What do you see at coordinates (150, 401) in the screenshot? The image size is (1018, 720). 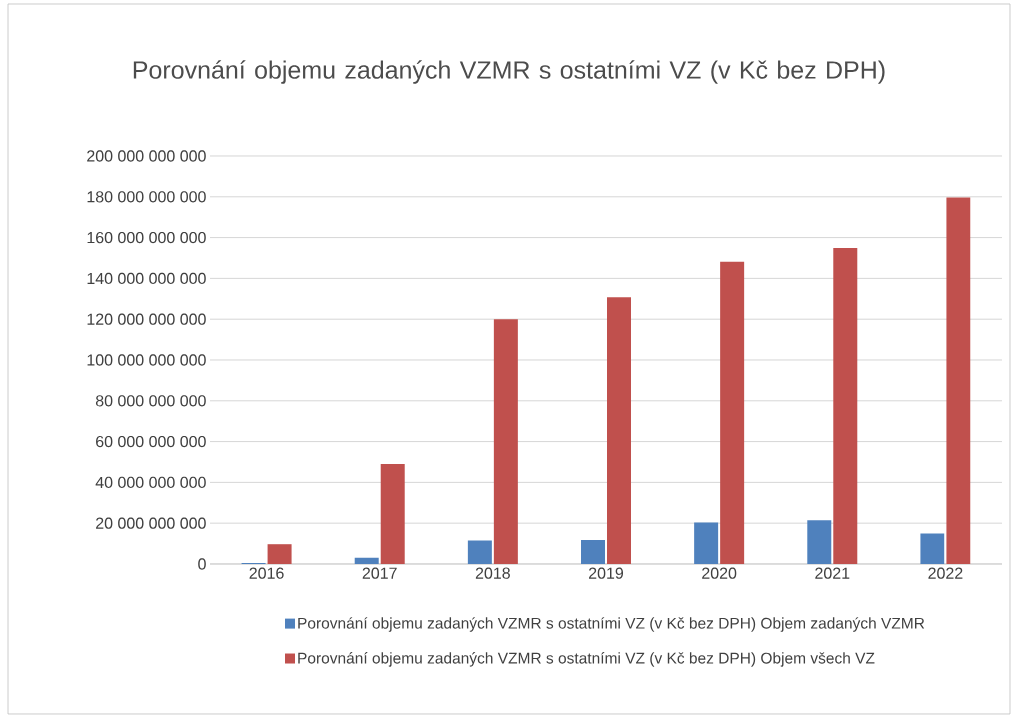 I see `y-tick-label: 80 000 000 000` at bounding box center [150, 401].